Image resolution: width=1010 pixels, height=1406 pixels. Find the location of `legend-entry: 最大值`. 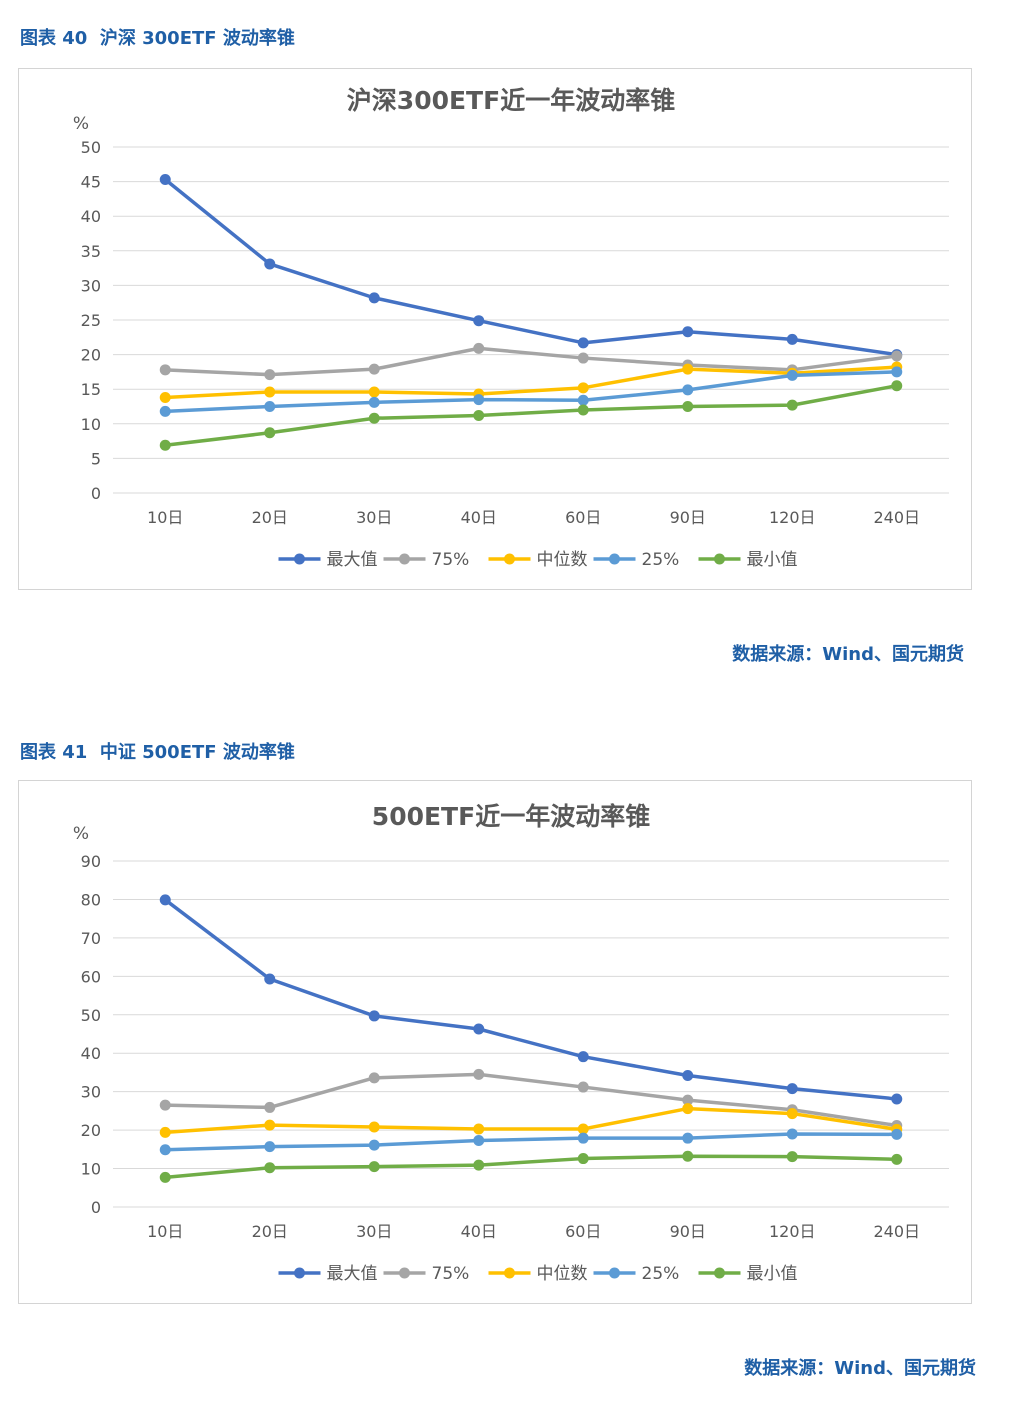

legend-entry: 最大值 is located at coordinates (328, 560).